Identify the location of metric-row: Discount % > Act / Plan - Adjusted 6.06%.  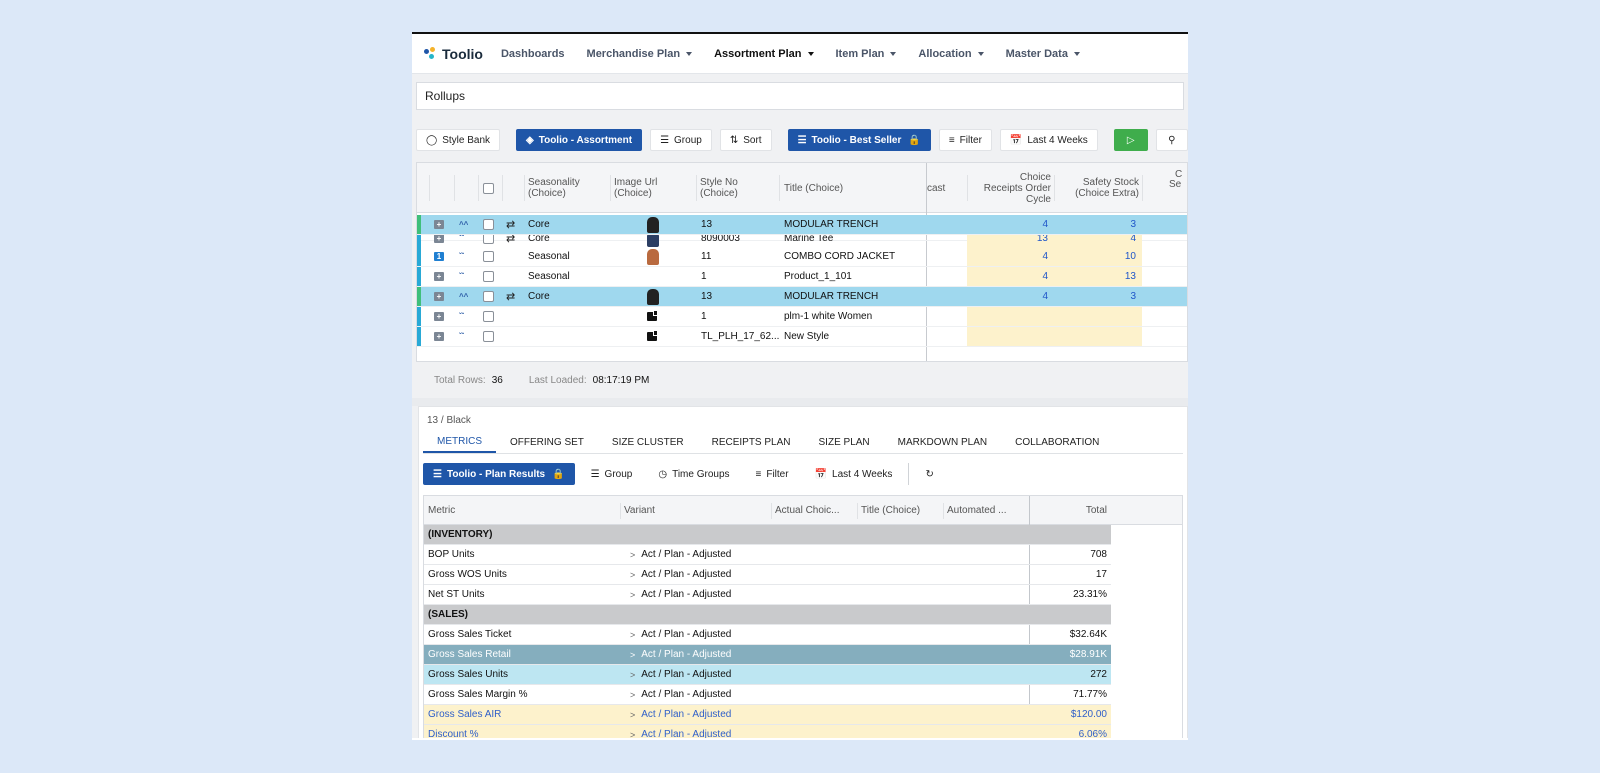
(767, 731).